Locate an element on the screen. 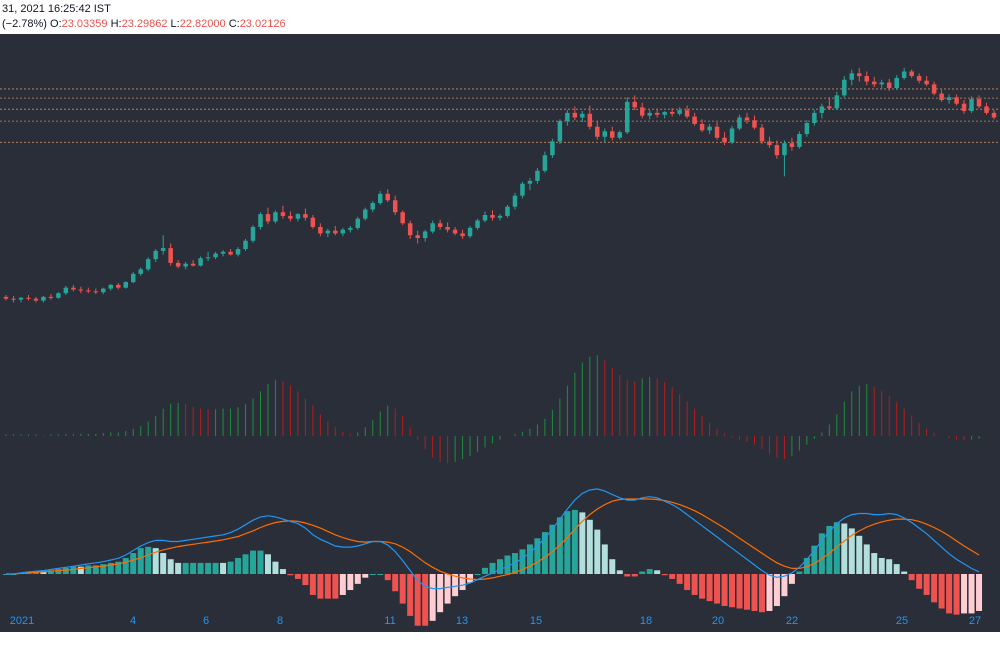 This screenshot has height=660, width=1000. x-tick-label: 8 is located at coordinates (280, 621).